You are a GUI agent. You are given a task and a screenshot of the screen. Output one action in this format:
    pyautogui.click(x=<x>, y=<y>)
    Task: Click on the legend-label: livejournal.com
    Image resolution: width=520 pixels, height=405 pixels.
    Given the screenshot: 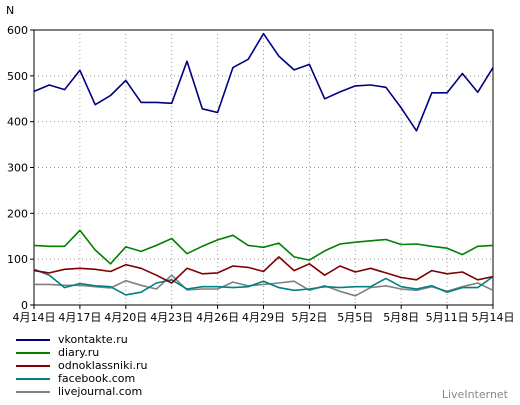 What is the action you would take?
    pyautogui.click(x=100, y=391)
    